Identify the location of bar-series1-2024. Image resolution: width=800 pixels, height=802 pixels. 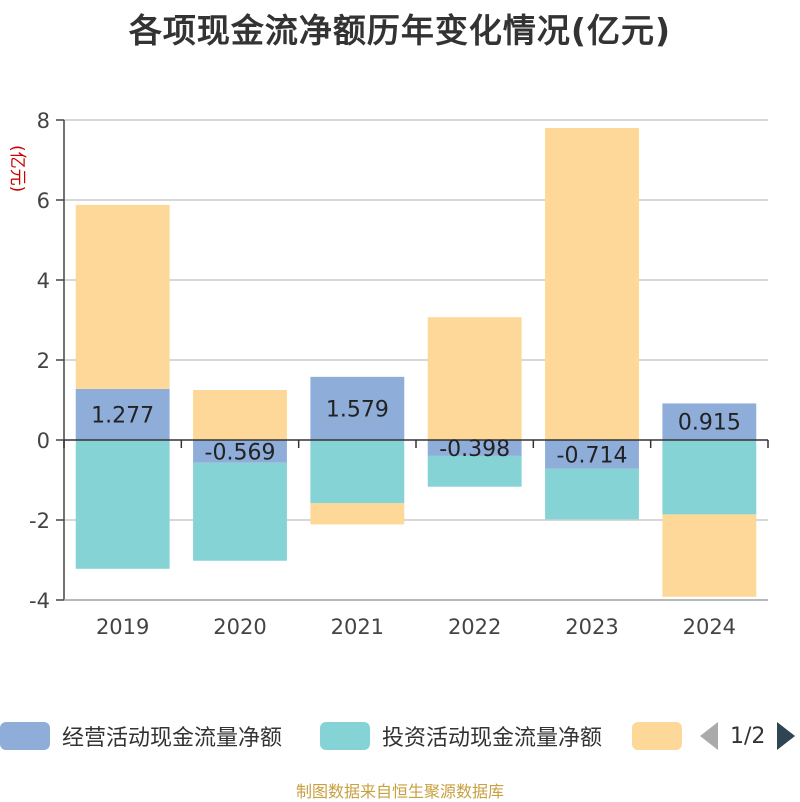
(709, 421).